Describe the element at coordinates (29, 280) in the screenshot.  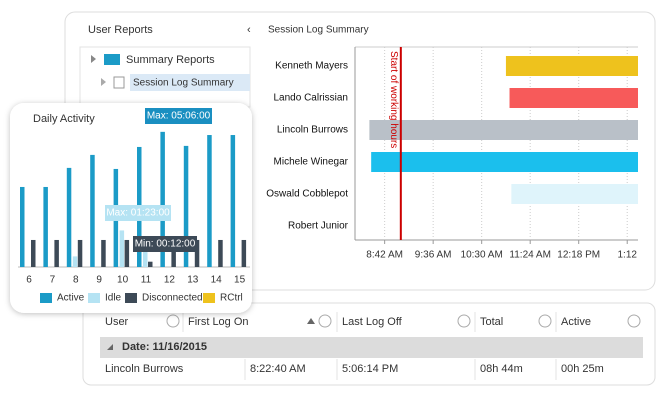
I see `x-tick-label: 6` at that location.